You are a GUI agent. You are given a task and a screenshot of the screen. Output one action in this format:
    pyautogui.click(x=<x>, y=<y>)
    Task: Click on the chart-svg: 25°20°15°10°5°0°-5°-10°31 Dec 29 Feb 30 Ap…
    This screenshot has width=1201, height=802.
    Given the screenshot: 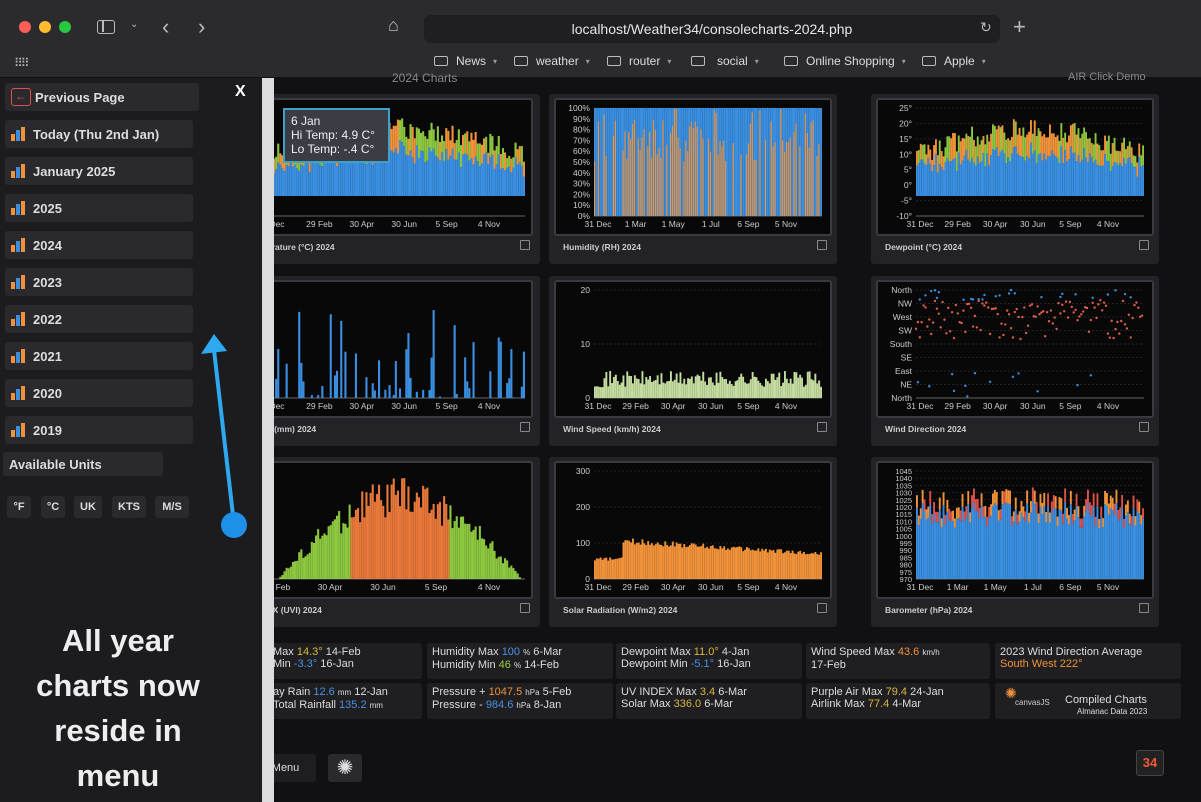 What is the action you would take?
    pyautogui.click(x=1020, y=166)
    